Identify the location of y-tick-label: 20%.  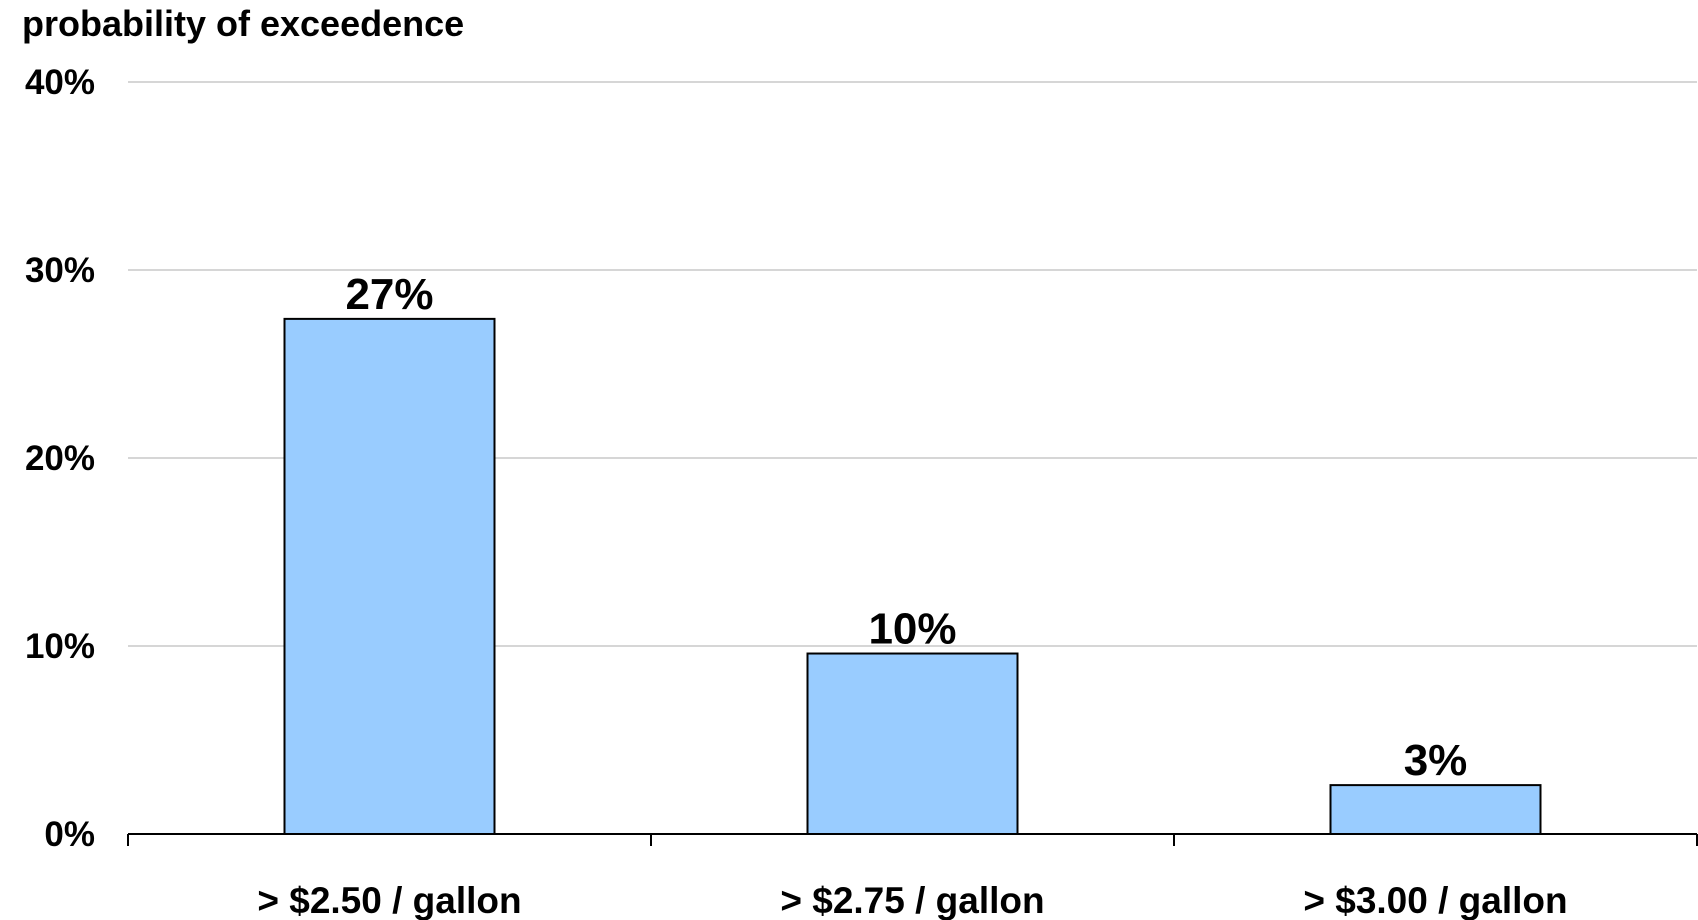
(60, 458).